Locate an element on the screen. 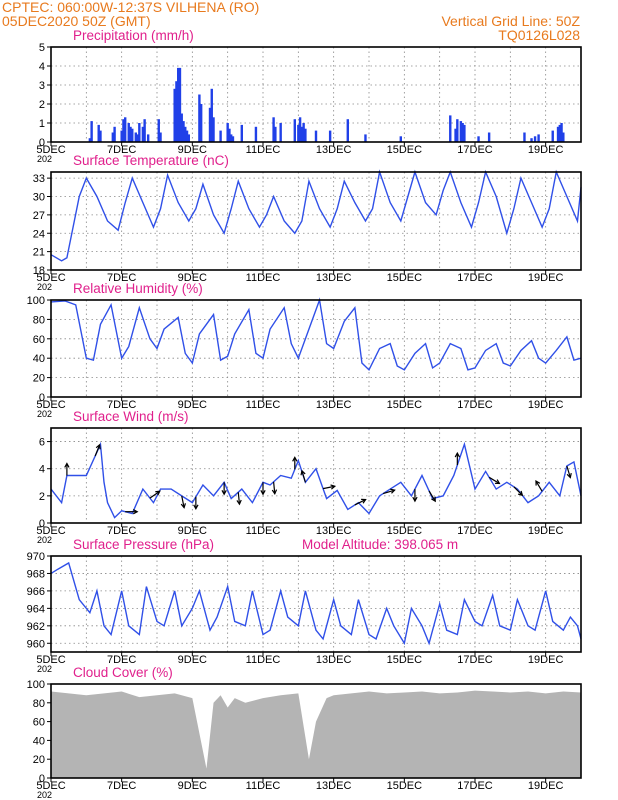 The width and height of the screenshot is (618, 800). y-tick-label: 2 is located at coordinates (42, 105).